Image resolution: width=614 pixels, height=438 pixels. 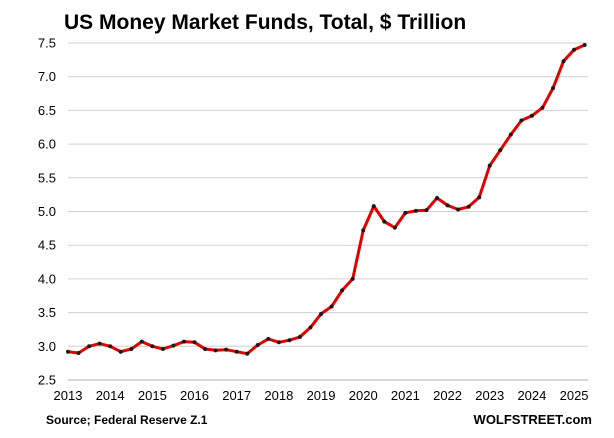 What do you see at coordinates (47, 346) in the screenshot?
I see `y-tick-label: 3.0` at bounding box center [47, 346].